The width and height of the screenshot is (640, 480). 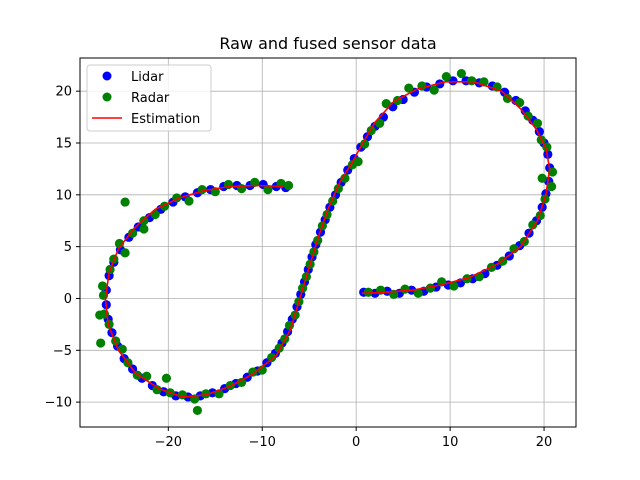 I want to click on y-tick-label: 10, so click(x=63, y=195).